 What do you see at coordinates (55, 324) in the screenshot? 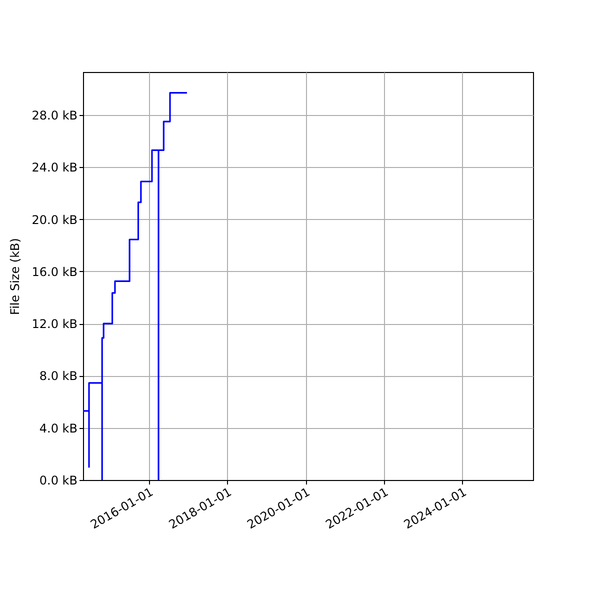
I see `y-tick-label: 12.0 kB` at bounding box center [55, 324].